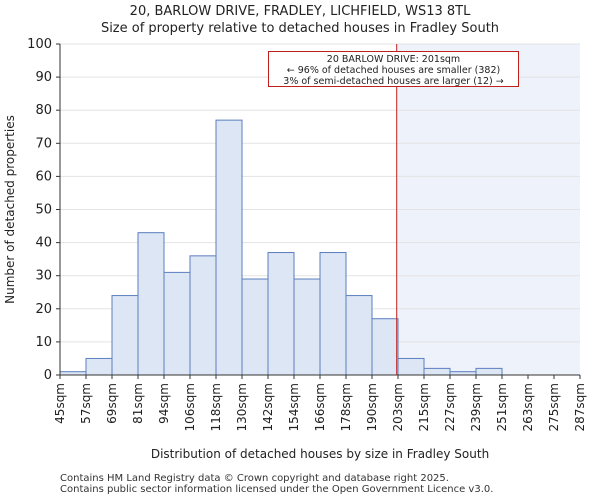 The width and height of the screenshot is (600, 500). Describe the element at coordinates (528, 407) in the screenshot. I see `x-tick-label: 263sqm` at that location.